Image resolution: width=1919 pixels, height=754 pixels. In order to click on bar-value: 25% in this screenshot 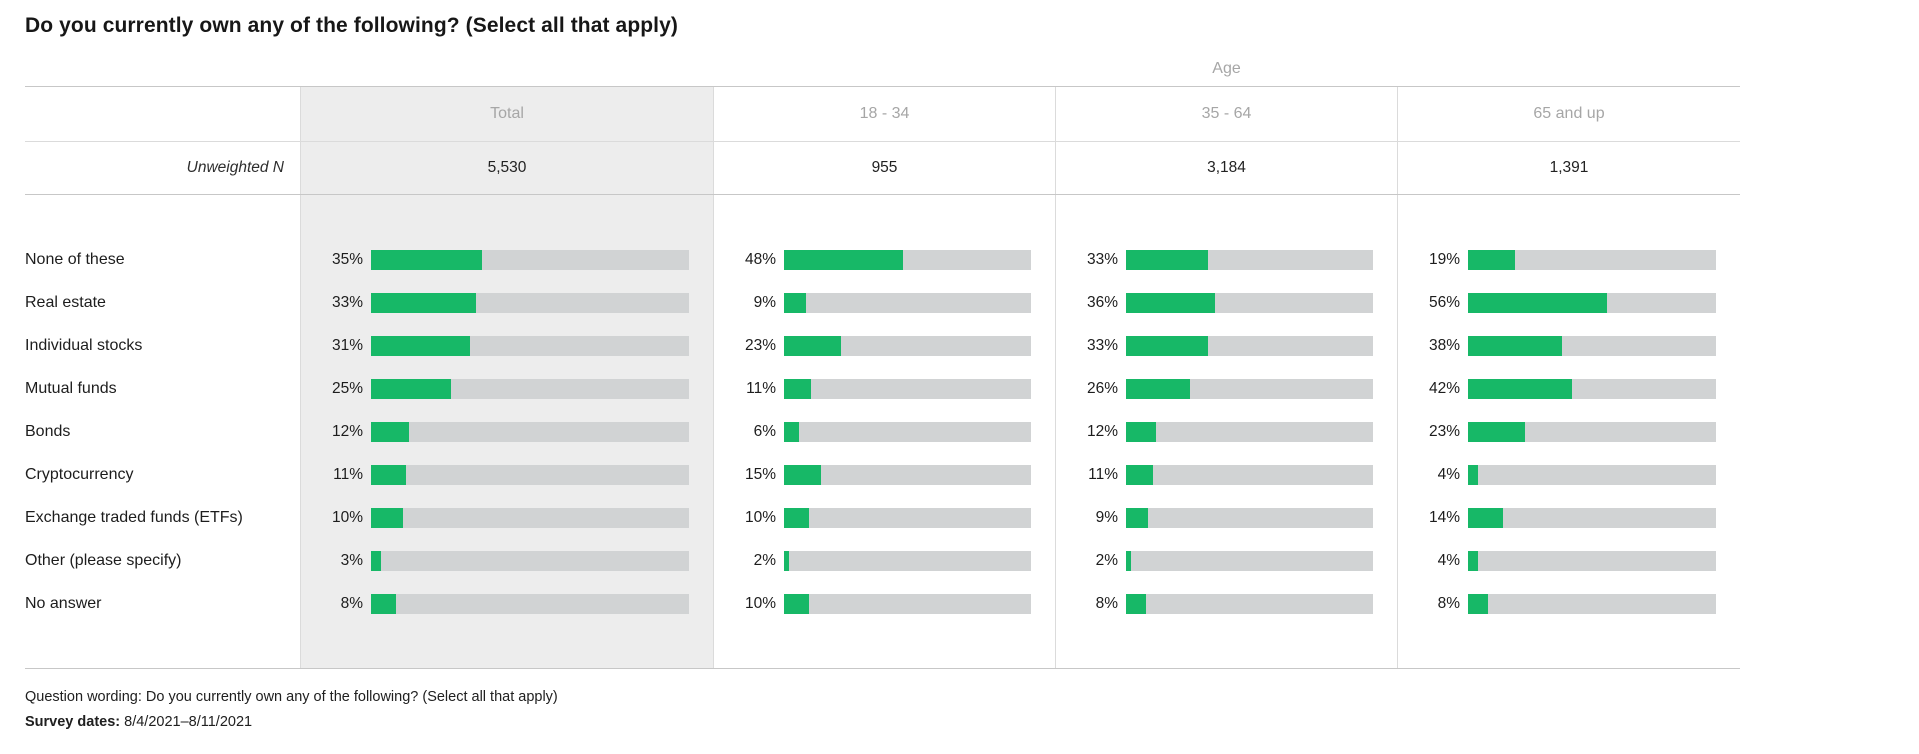, I will do `click(347, 388)`.